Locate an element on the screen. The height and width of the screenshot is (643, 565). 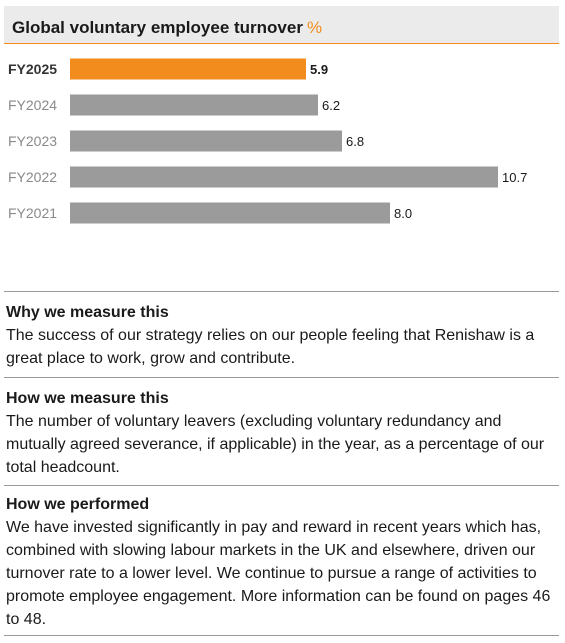
category-label-fy2024: FY2024 is located at coordinates (32, 105).